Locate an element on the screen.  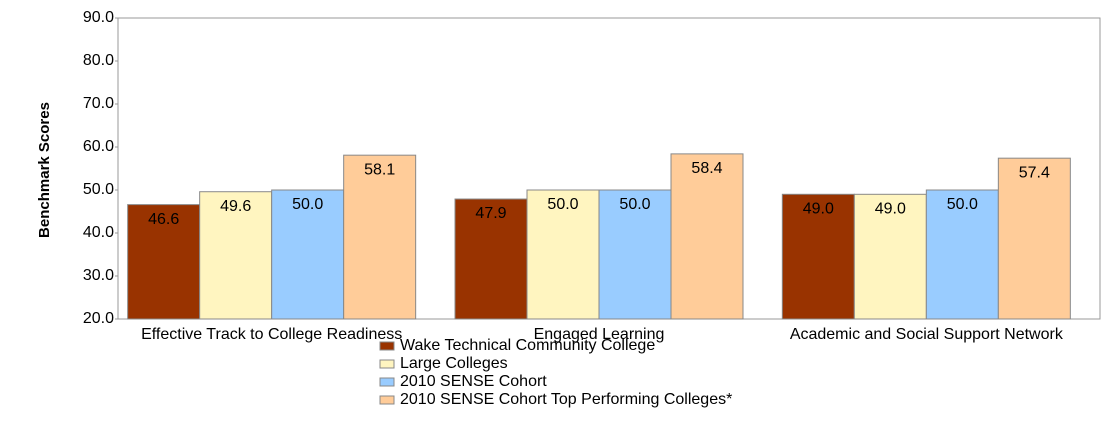
legend-label: Large Colleges is located at coordinates (454, 363).